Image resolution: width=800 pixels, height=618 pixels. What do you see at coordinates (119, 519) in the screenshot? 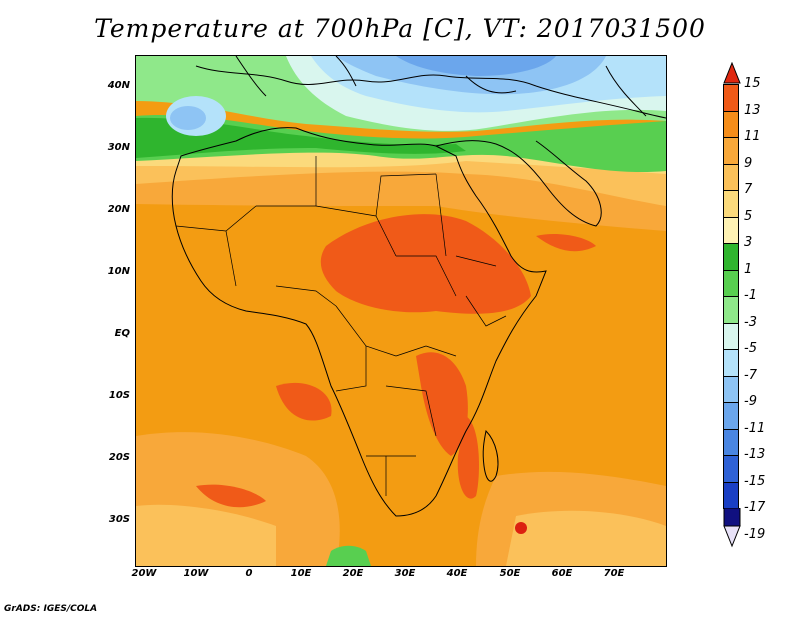
I see `lat-label: 30S` at bounding box center [119, 519].